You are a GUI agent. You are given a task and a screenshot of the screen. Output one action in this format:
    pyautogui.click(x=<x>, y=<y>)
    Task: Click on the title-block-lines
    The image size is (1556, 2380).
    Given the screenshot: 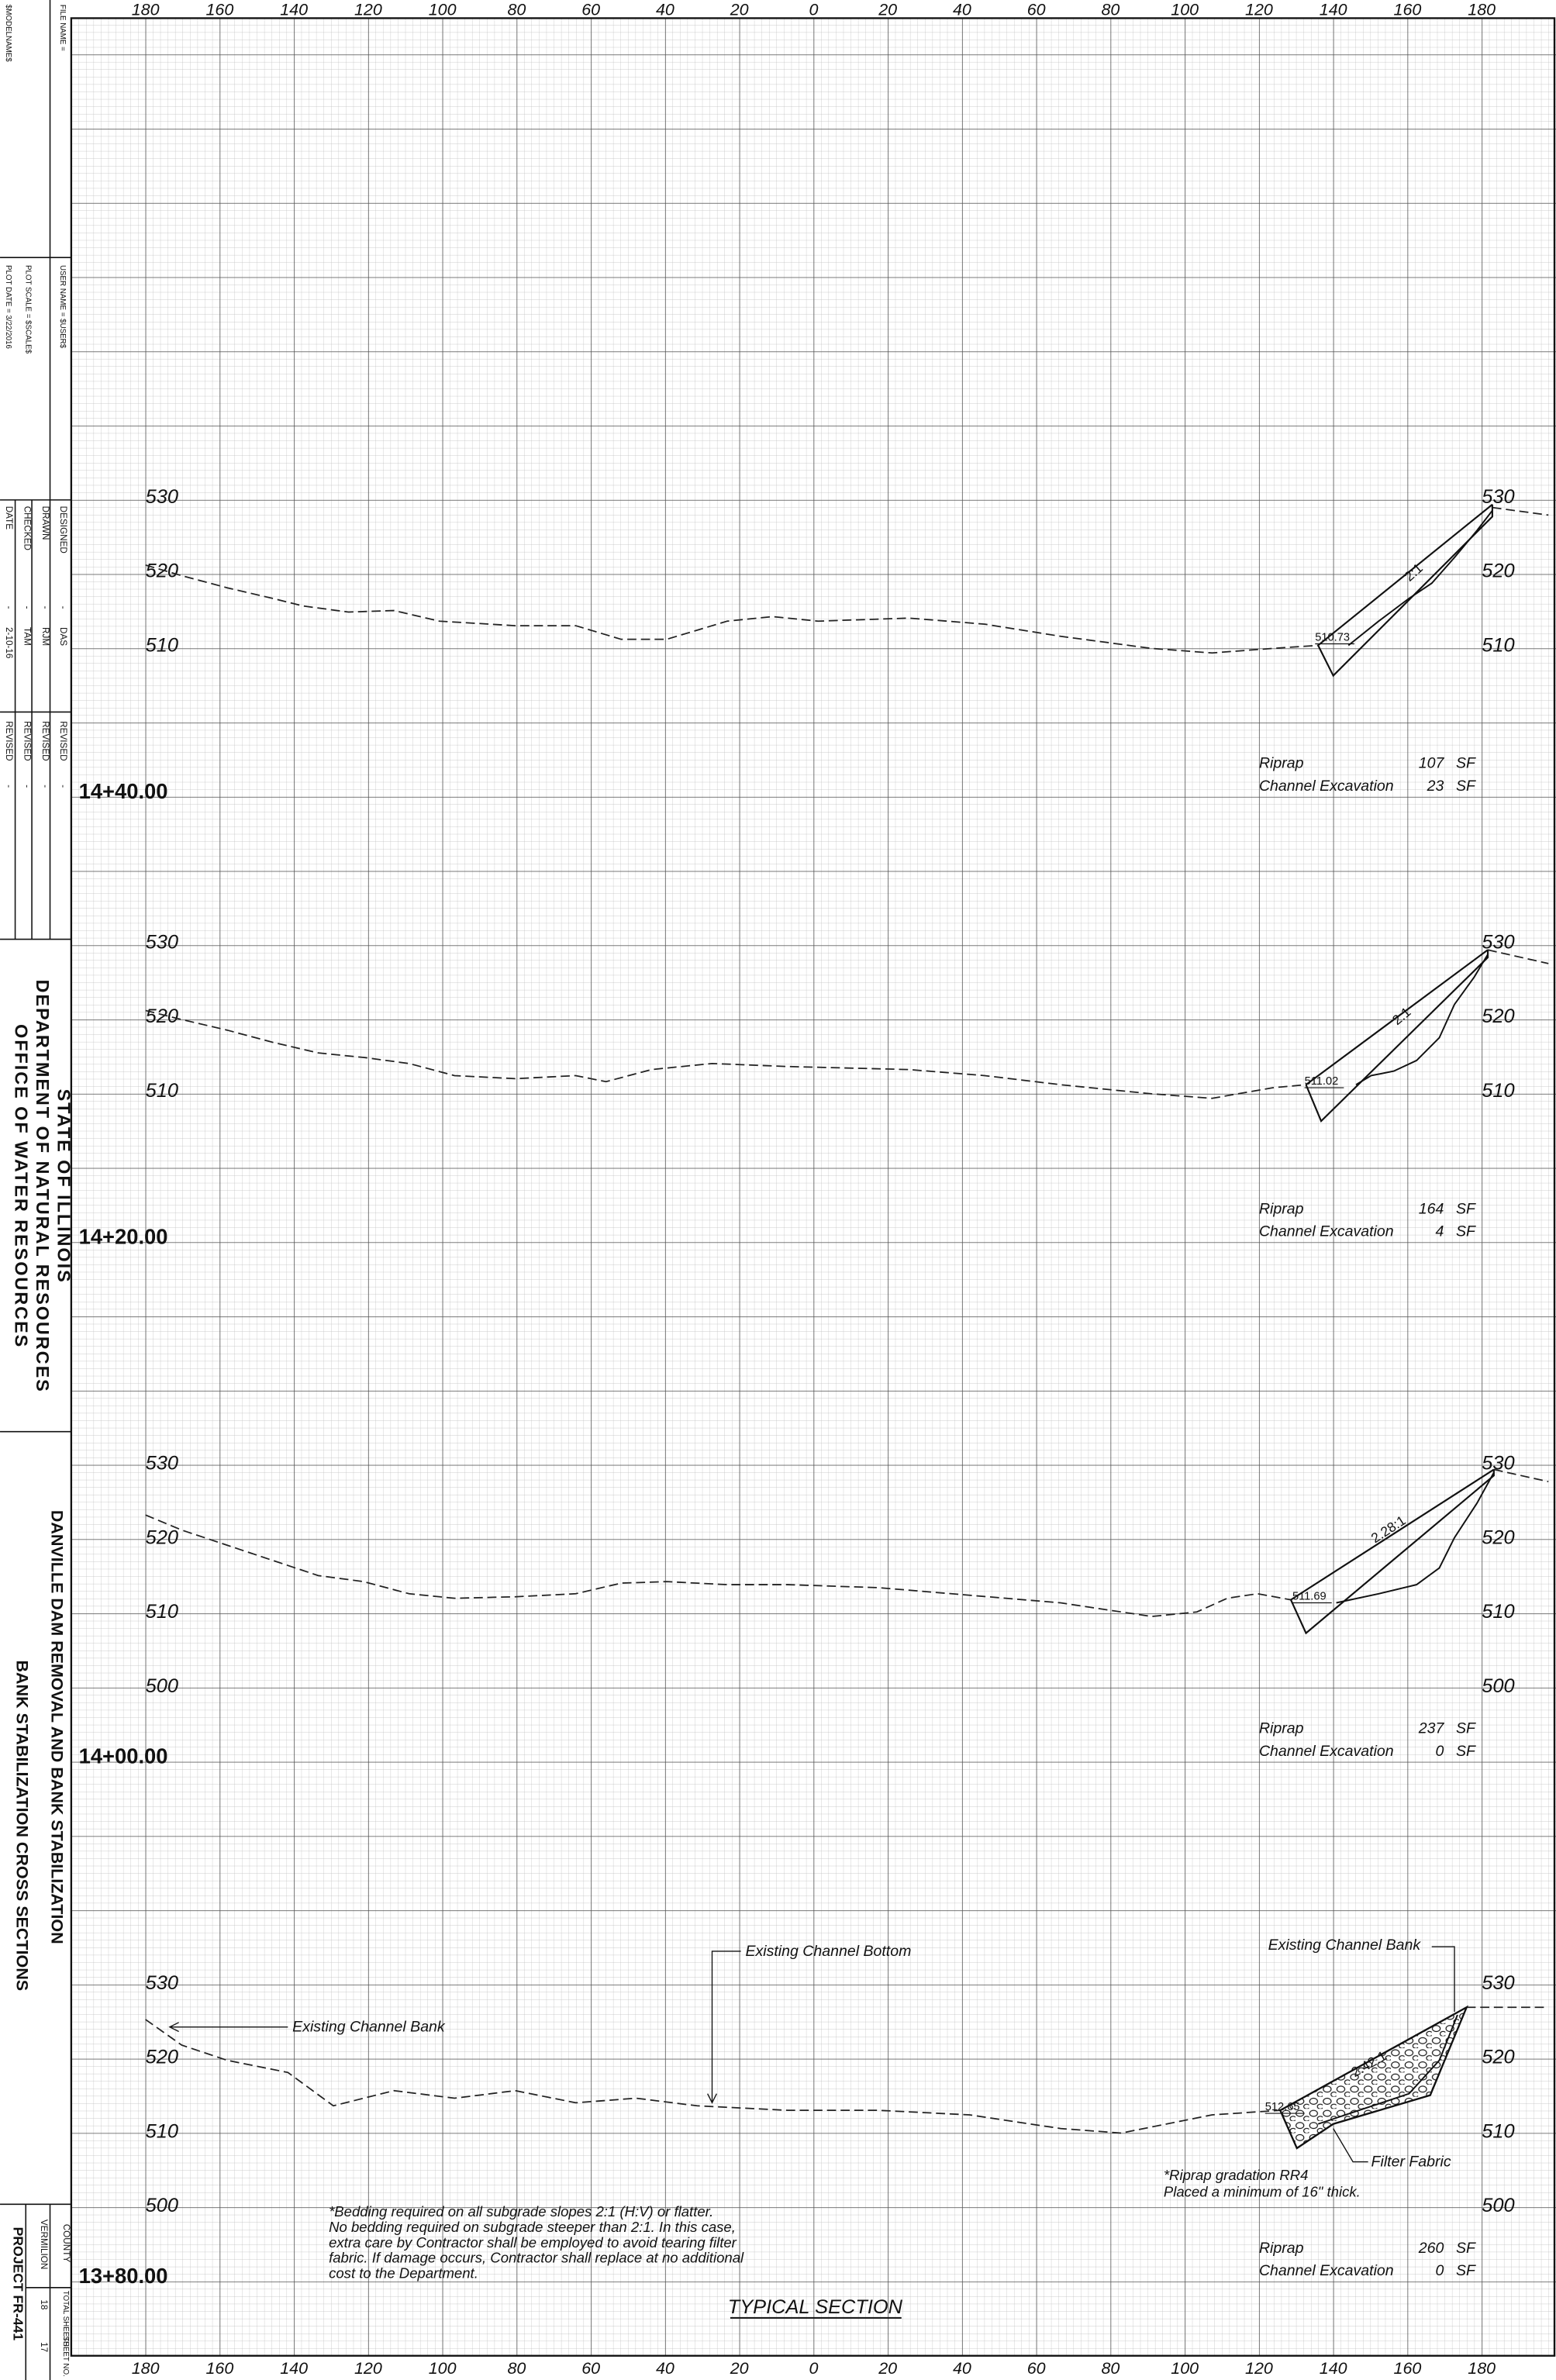 What is the action you would take?
    pyautogui.click(x=35, y=1190)
    